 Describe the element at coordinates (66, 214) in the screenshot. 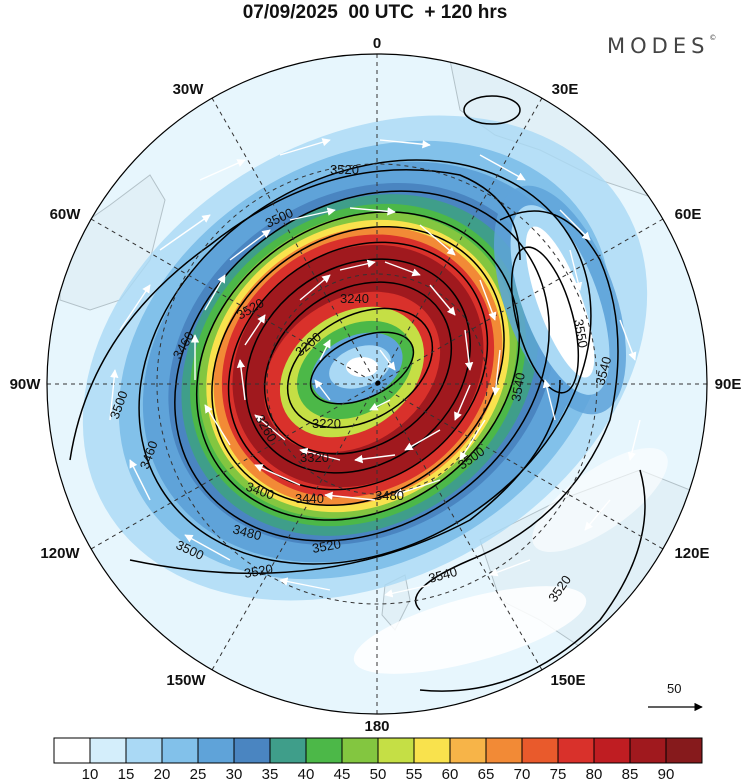

I see `lon-label-60w: 60W` at that location.